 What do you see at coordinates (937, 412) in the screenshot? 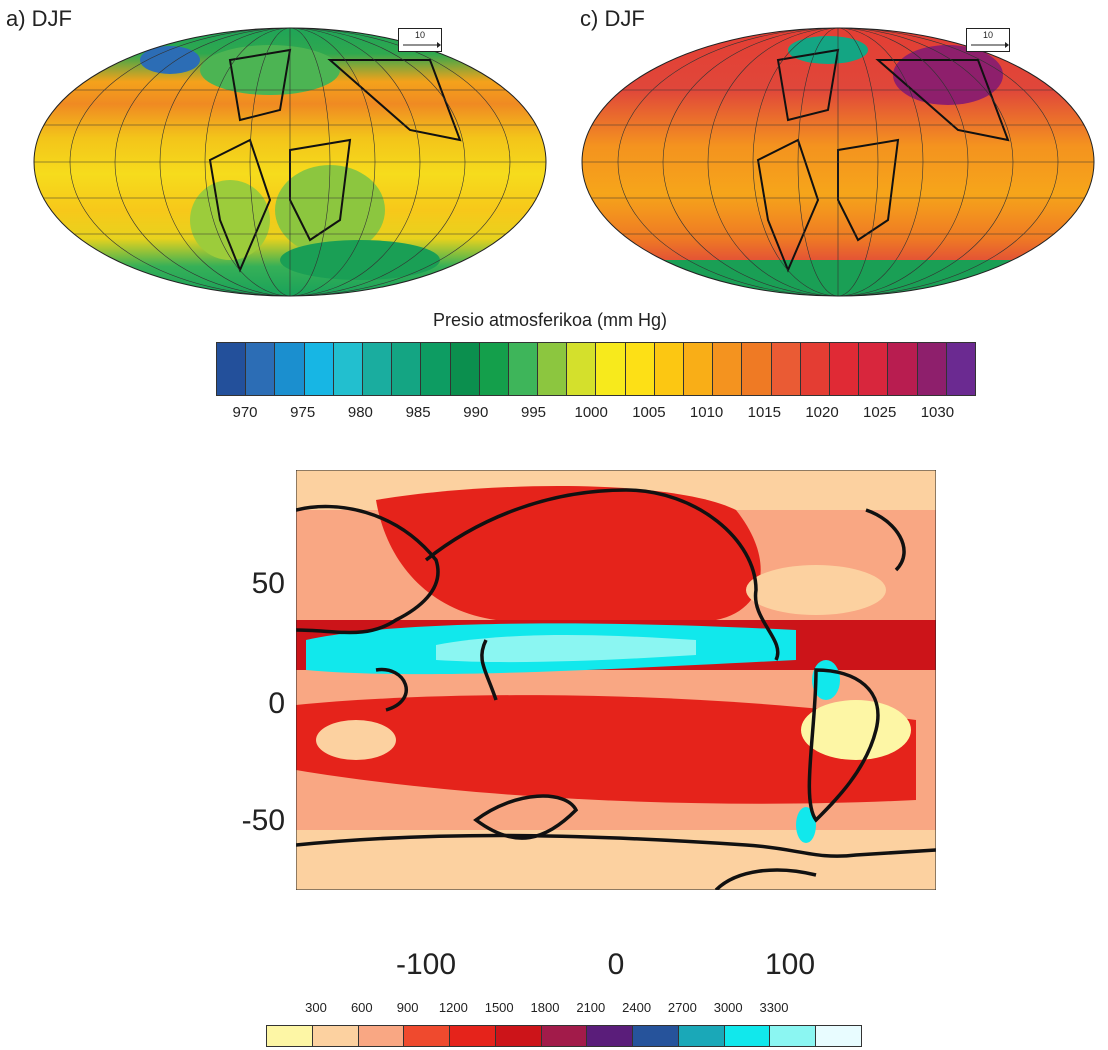
I see `pressure-colorbar-tick: 1030` at bounding box center [937, 412].